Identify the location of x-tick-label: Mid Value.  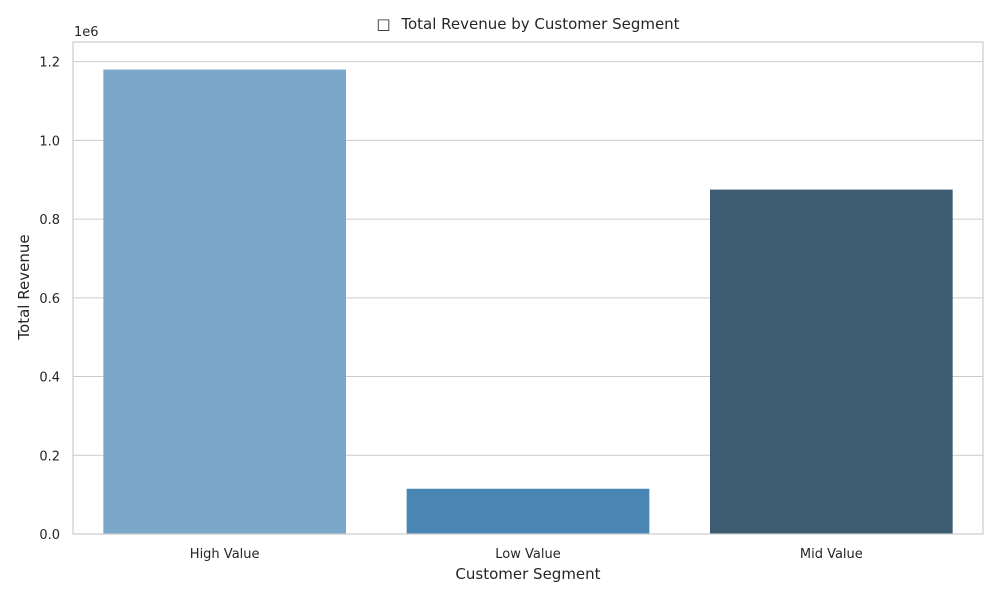
(831, 554).